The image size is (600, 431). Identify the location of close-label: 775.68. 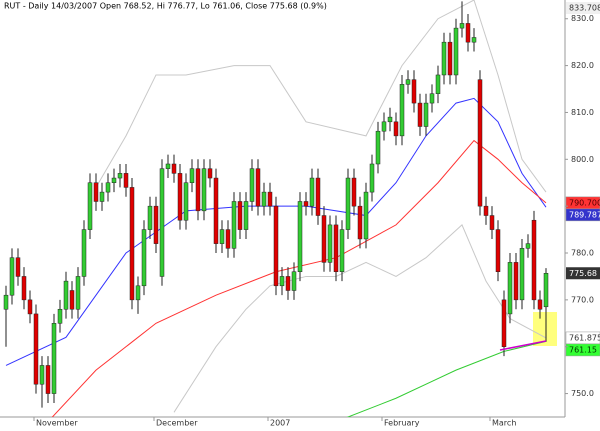
(583, 273).